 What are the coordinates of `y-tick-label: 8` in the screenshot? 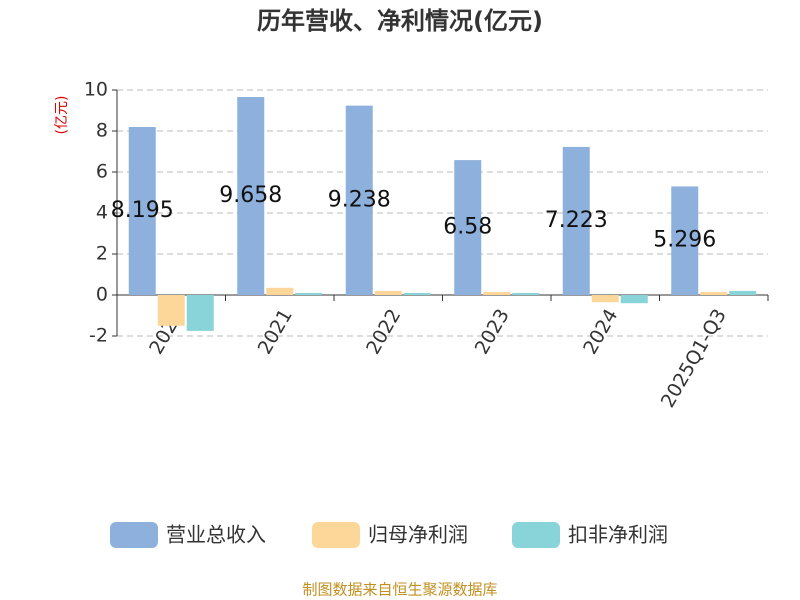 It's located at (102, 131).